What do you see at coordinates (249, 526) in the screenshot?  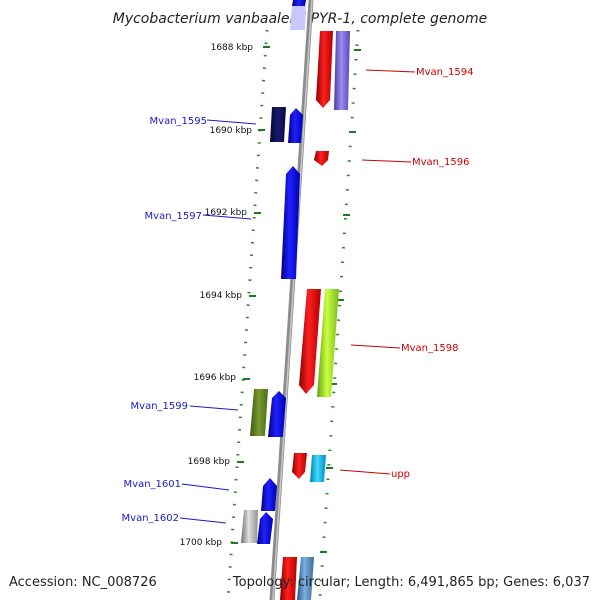 I see `gene-mvan-1602-gray` at bounding box center [249, 526].